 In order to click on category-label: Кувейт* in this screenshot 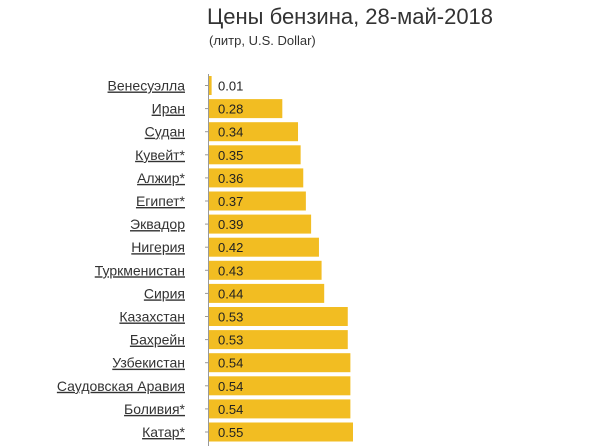, I will do `click(160, 155)`.